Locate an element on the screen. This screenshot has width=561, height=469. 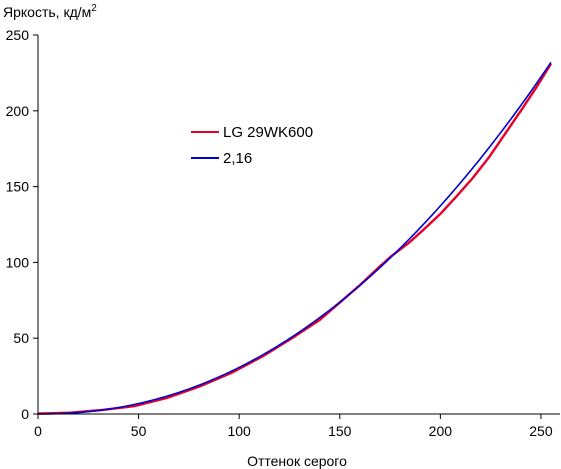
legend-label-gamma: 2,16 is located at coordinates (237, 158).